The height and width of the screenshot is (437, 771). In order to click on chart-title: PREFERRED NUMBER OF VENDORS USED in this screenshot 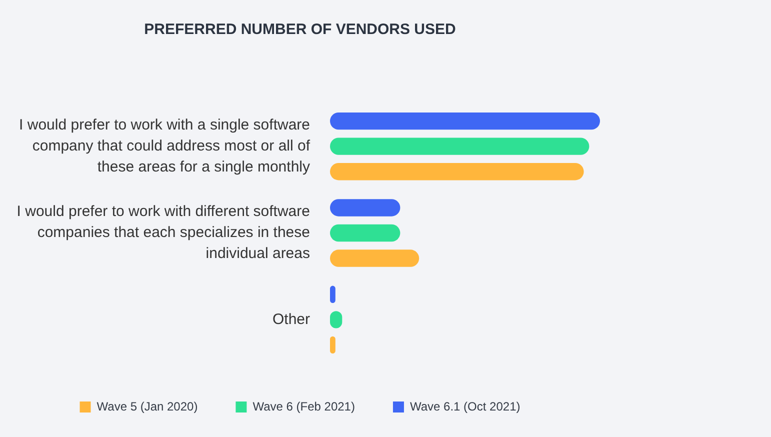, I will do `click(300, 29)`.